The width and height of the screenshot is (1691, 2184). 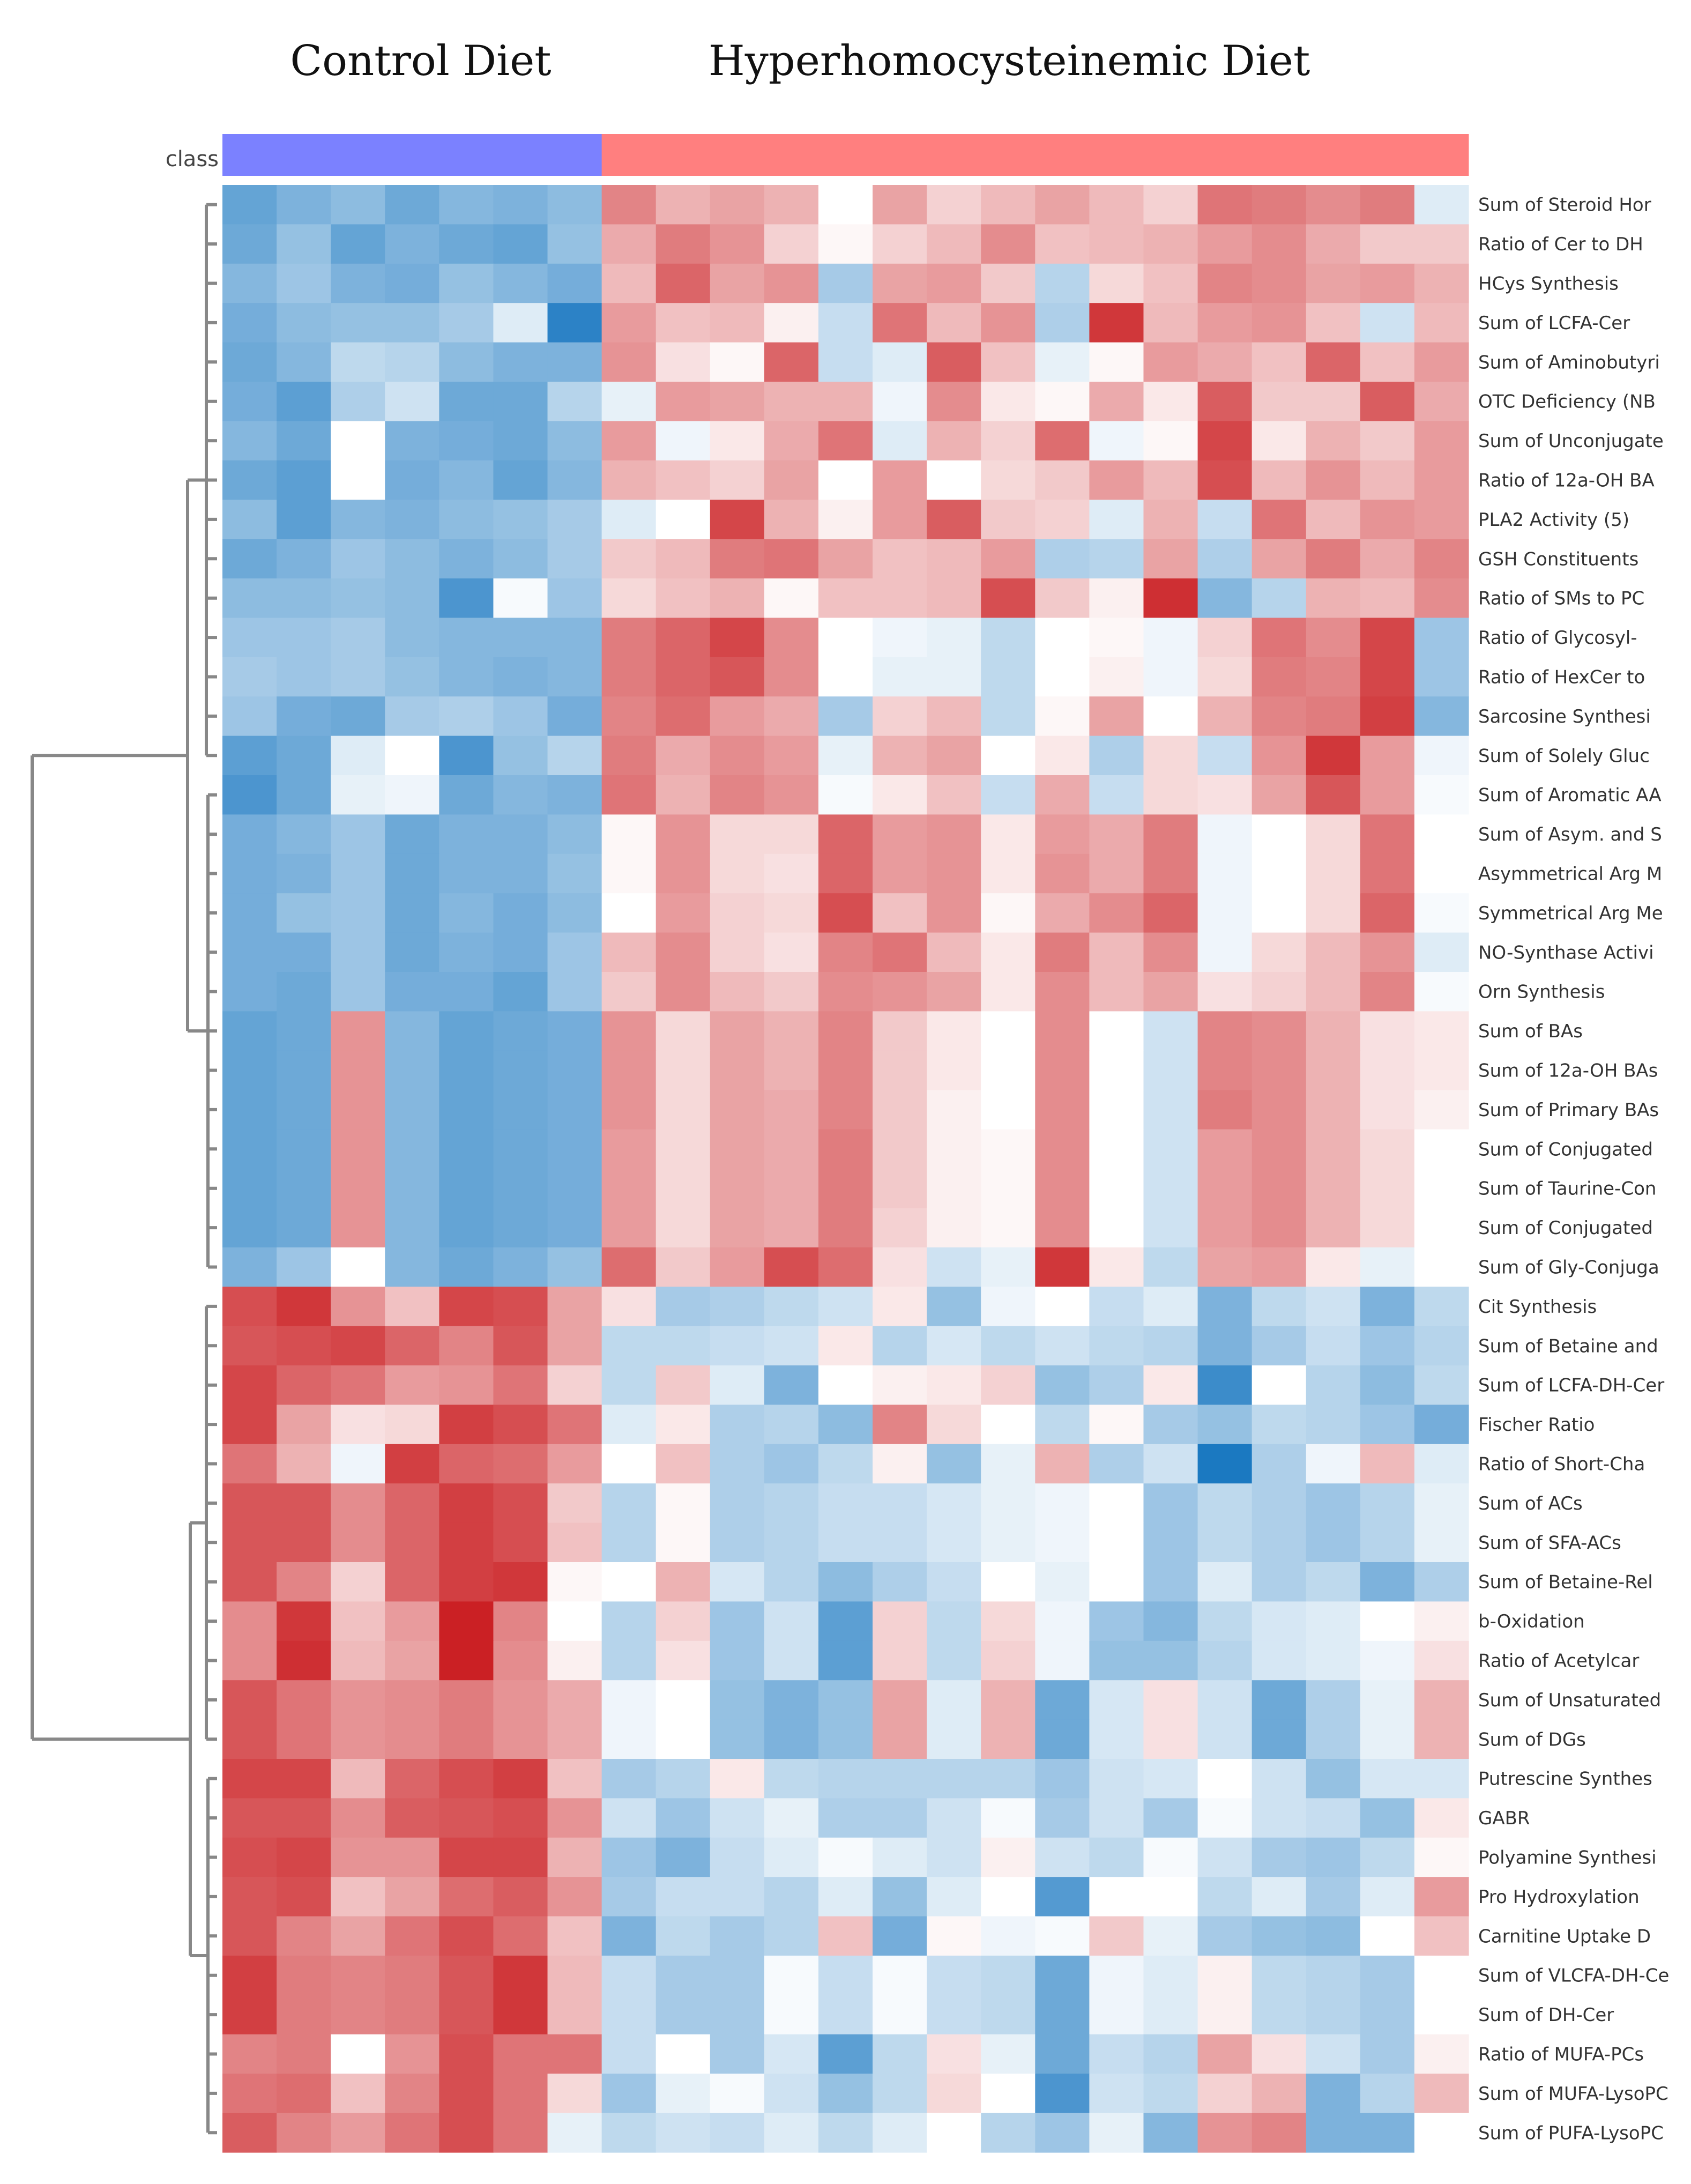 What do you see at coordinates (1561, 677) in the screenshot?
I see `row-label: Ratio of HexCer to` at bounding box center [1561, 677].